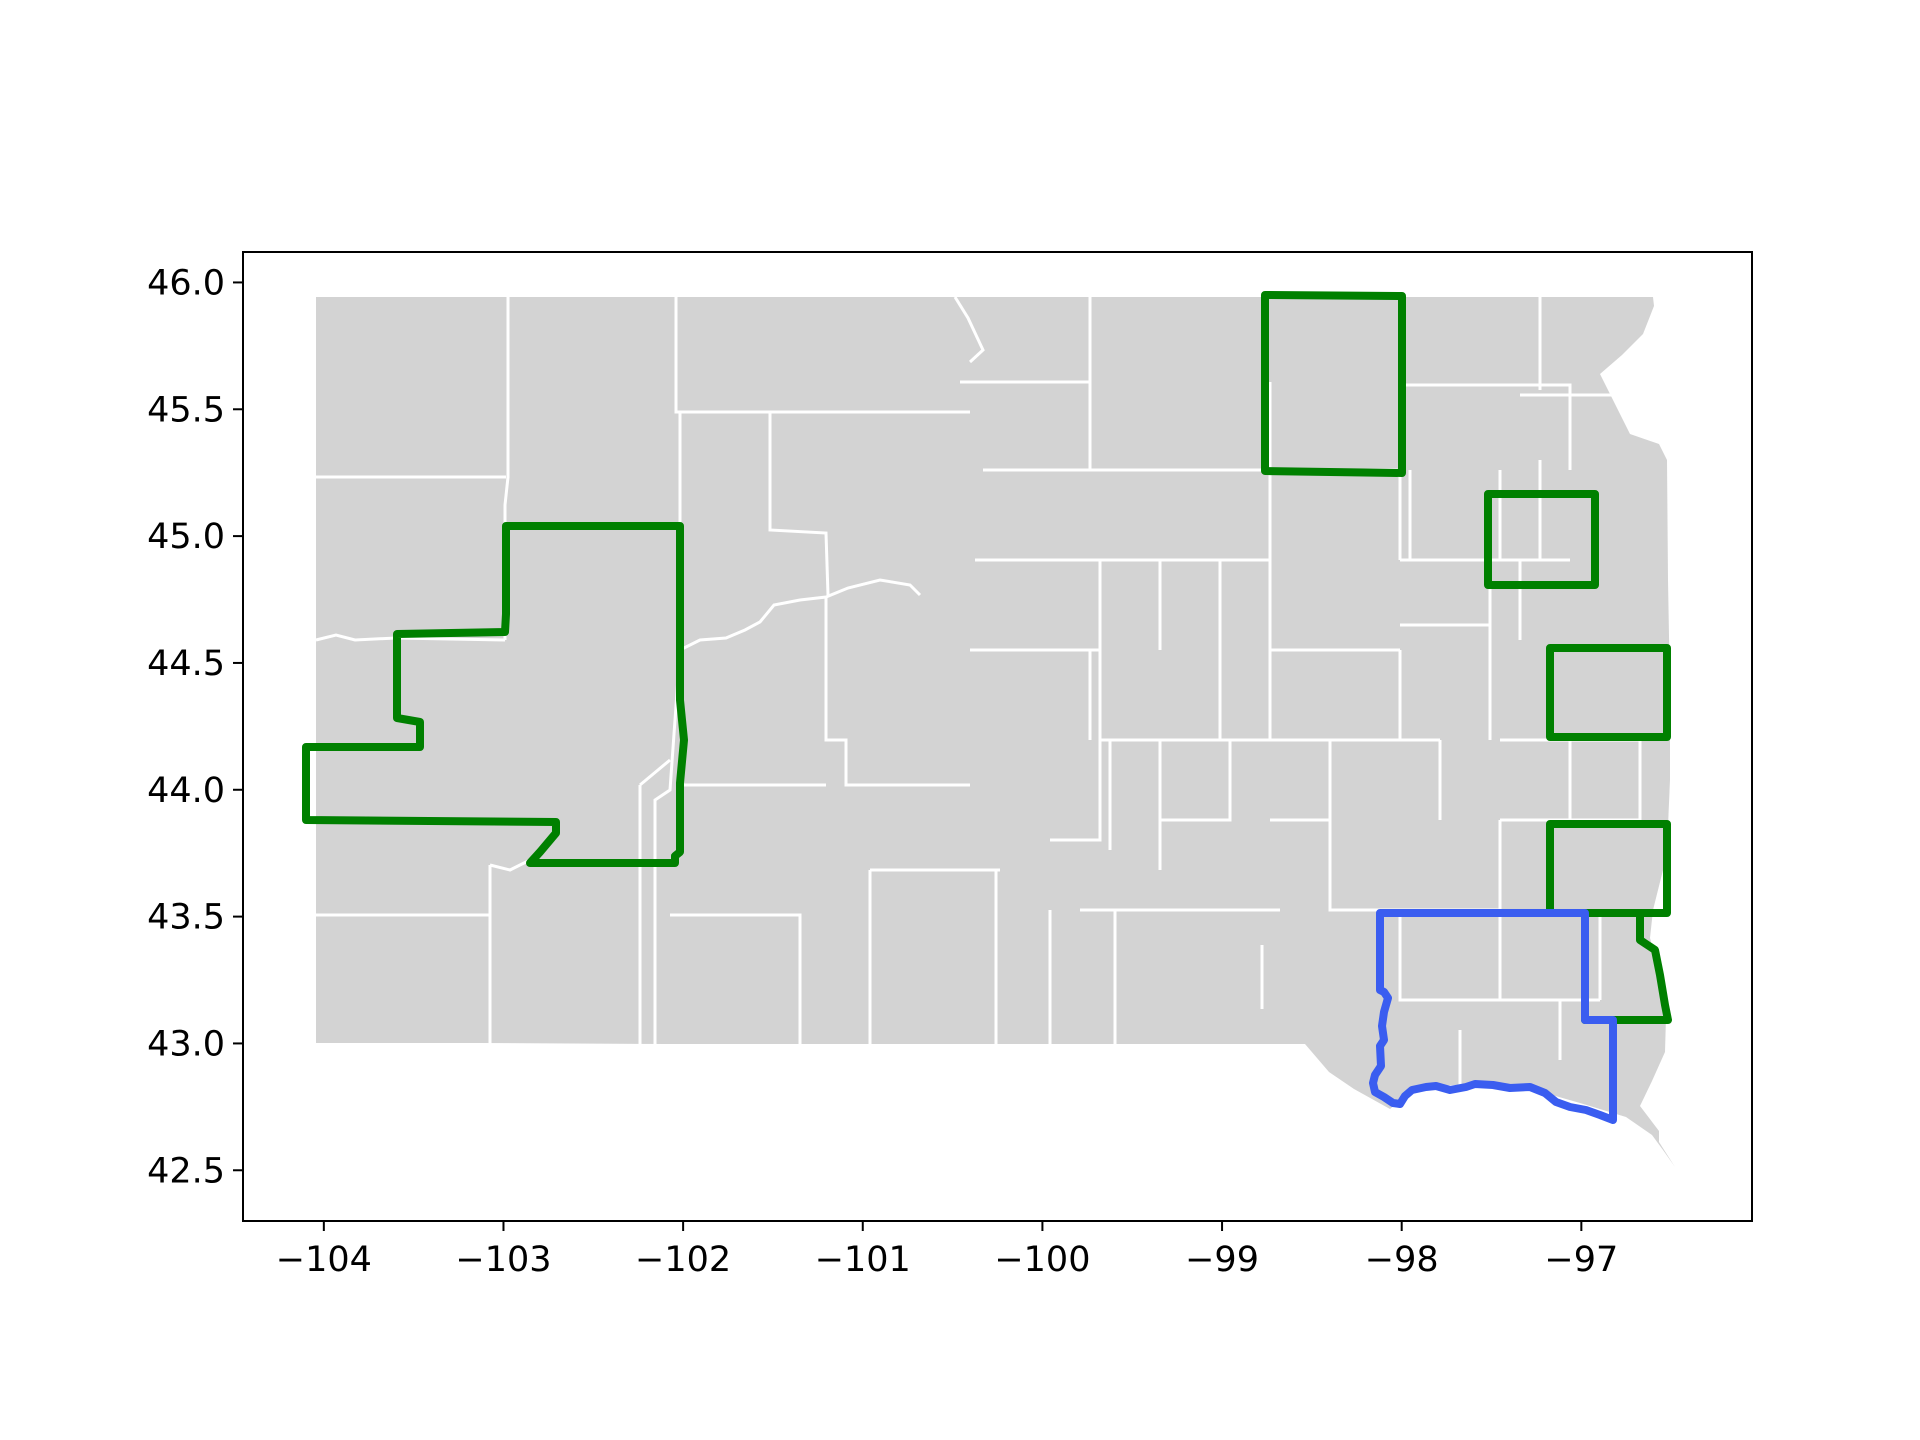 This screenshot has width=1920, height=1440. What do you see at coordinates (683, 1260) in the screenshot?
I see `x-tick-label: −102` at bounding box center [683, 1260].